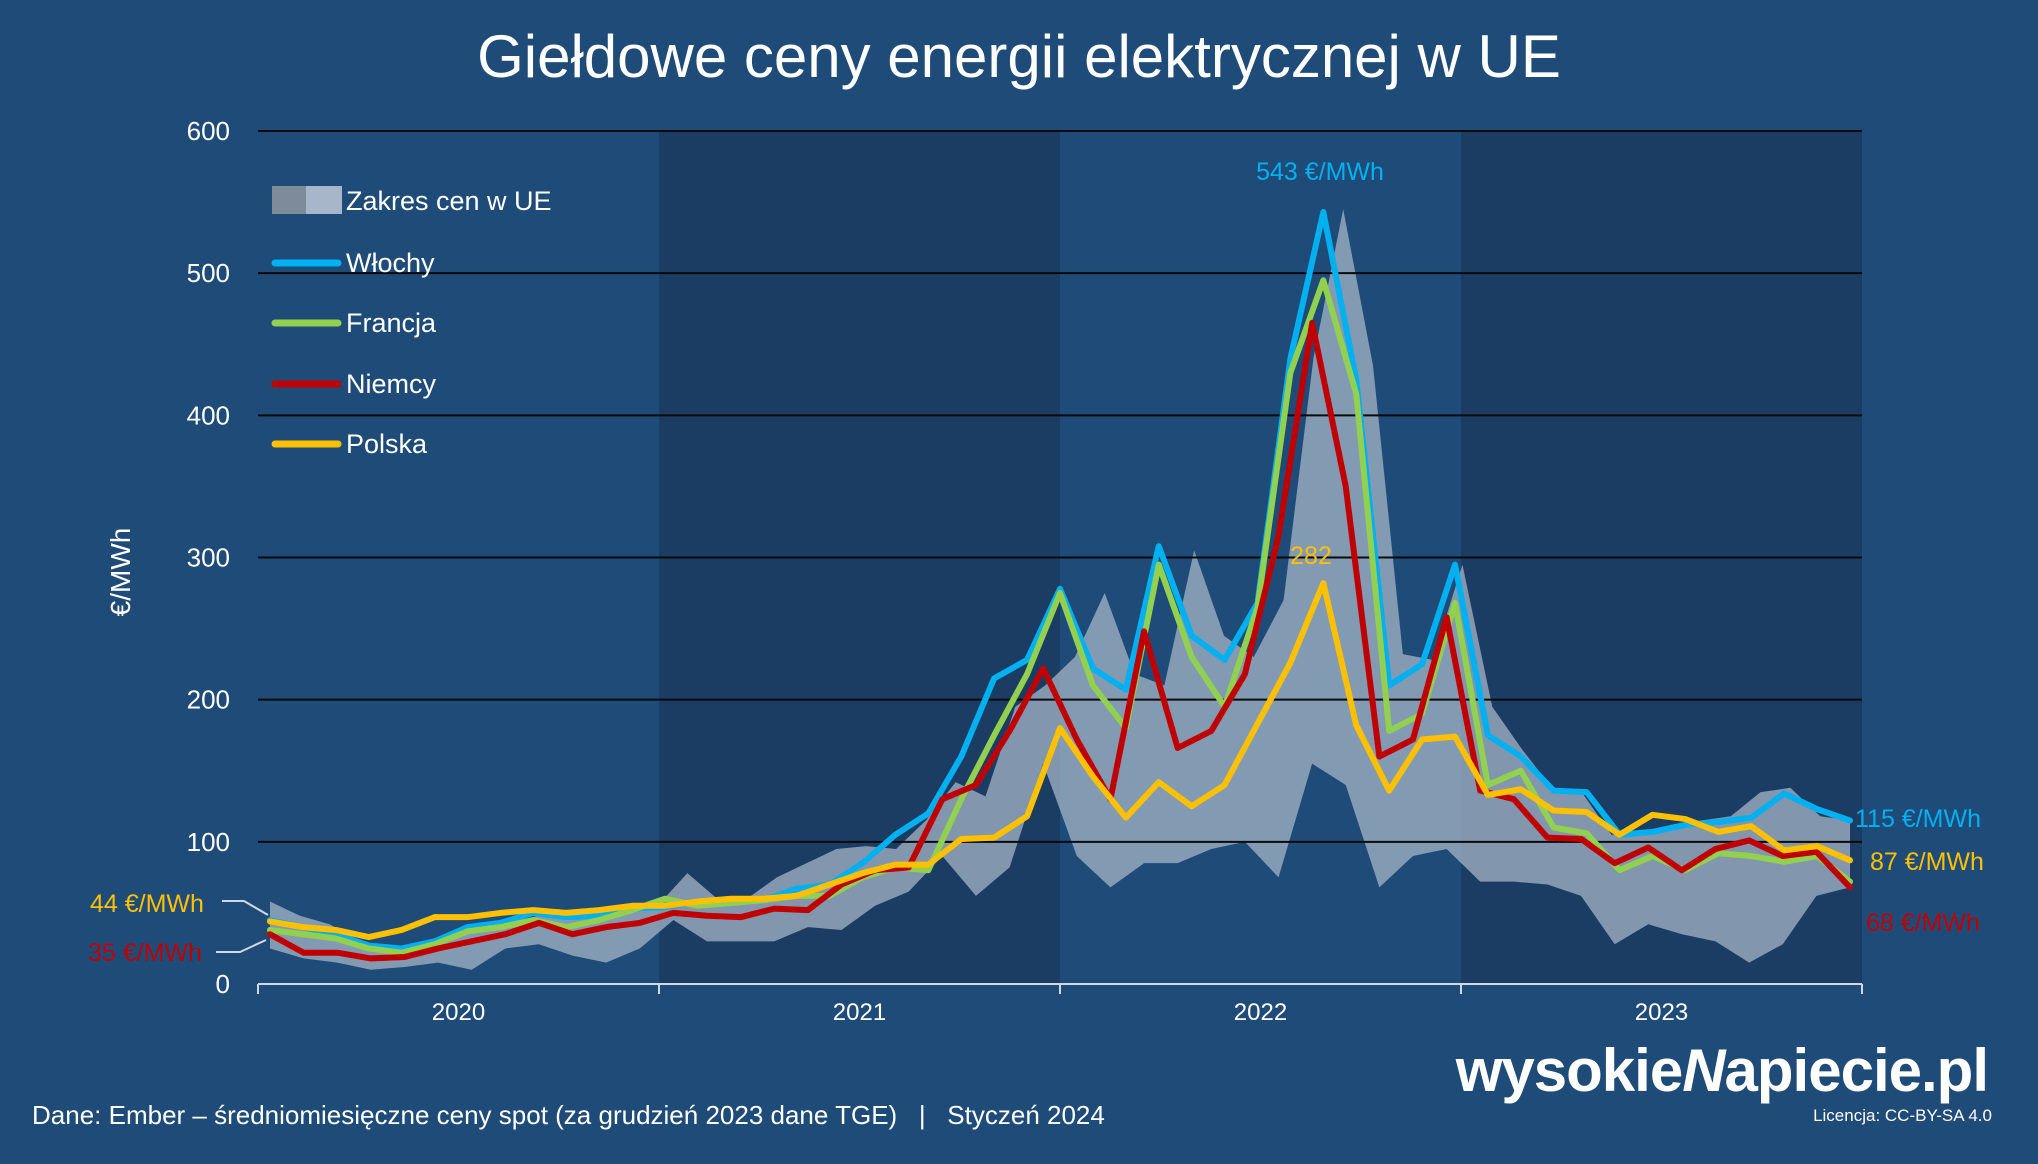  I want to click on legend-label-Francja: Francja, so click(391, 323).